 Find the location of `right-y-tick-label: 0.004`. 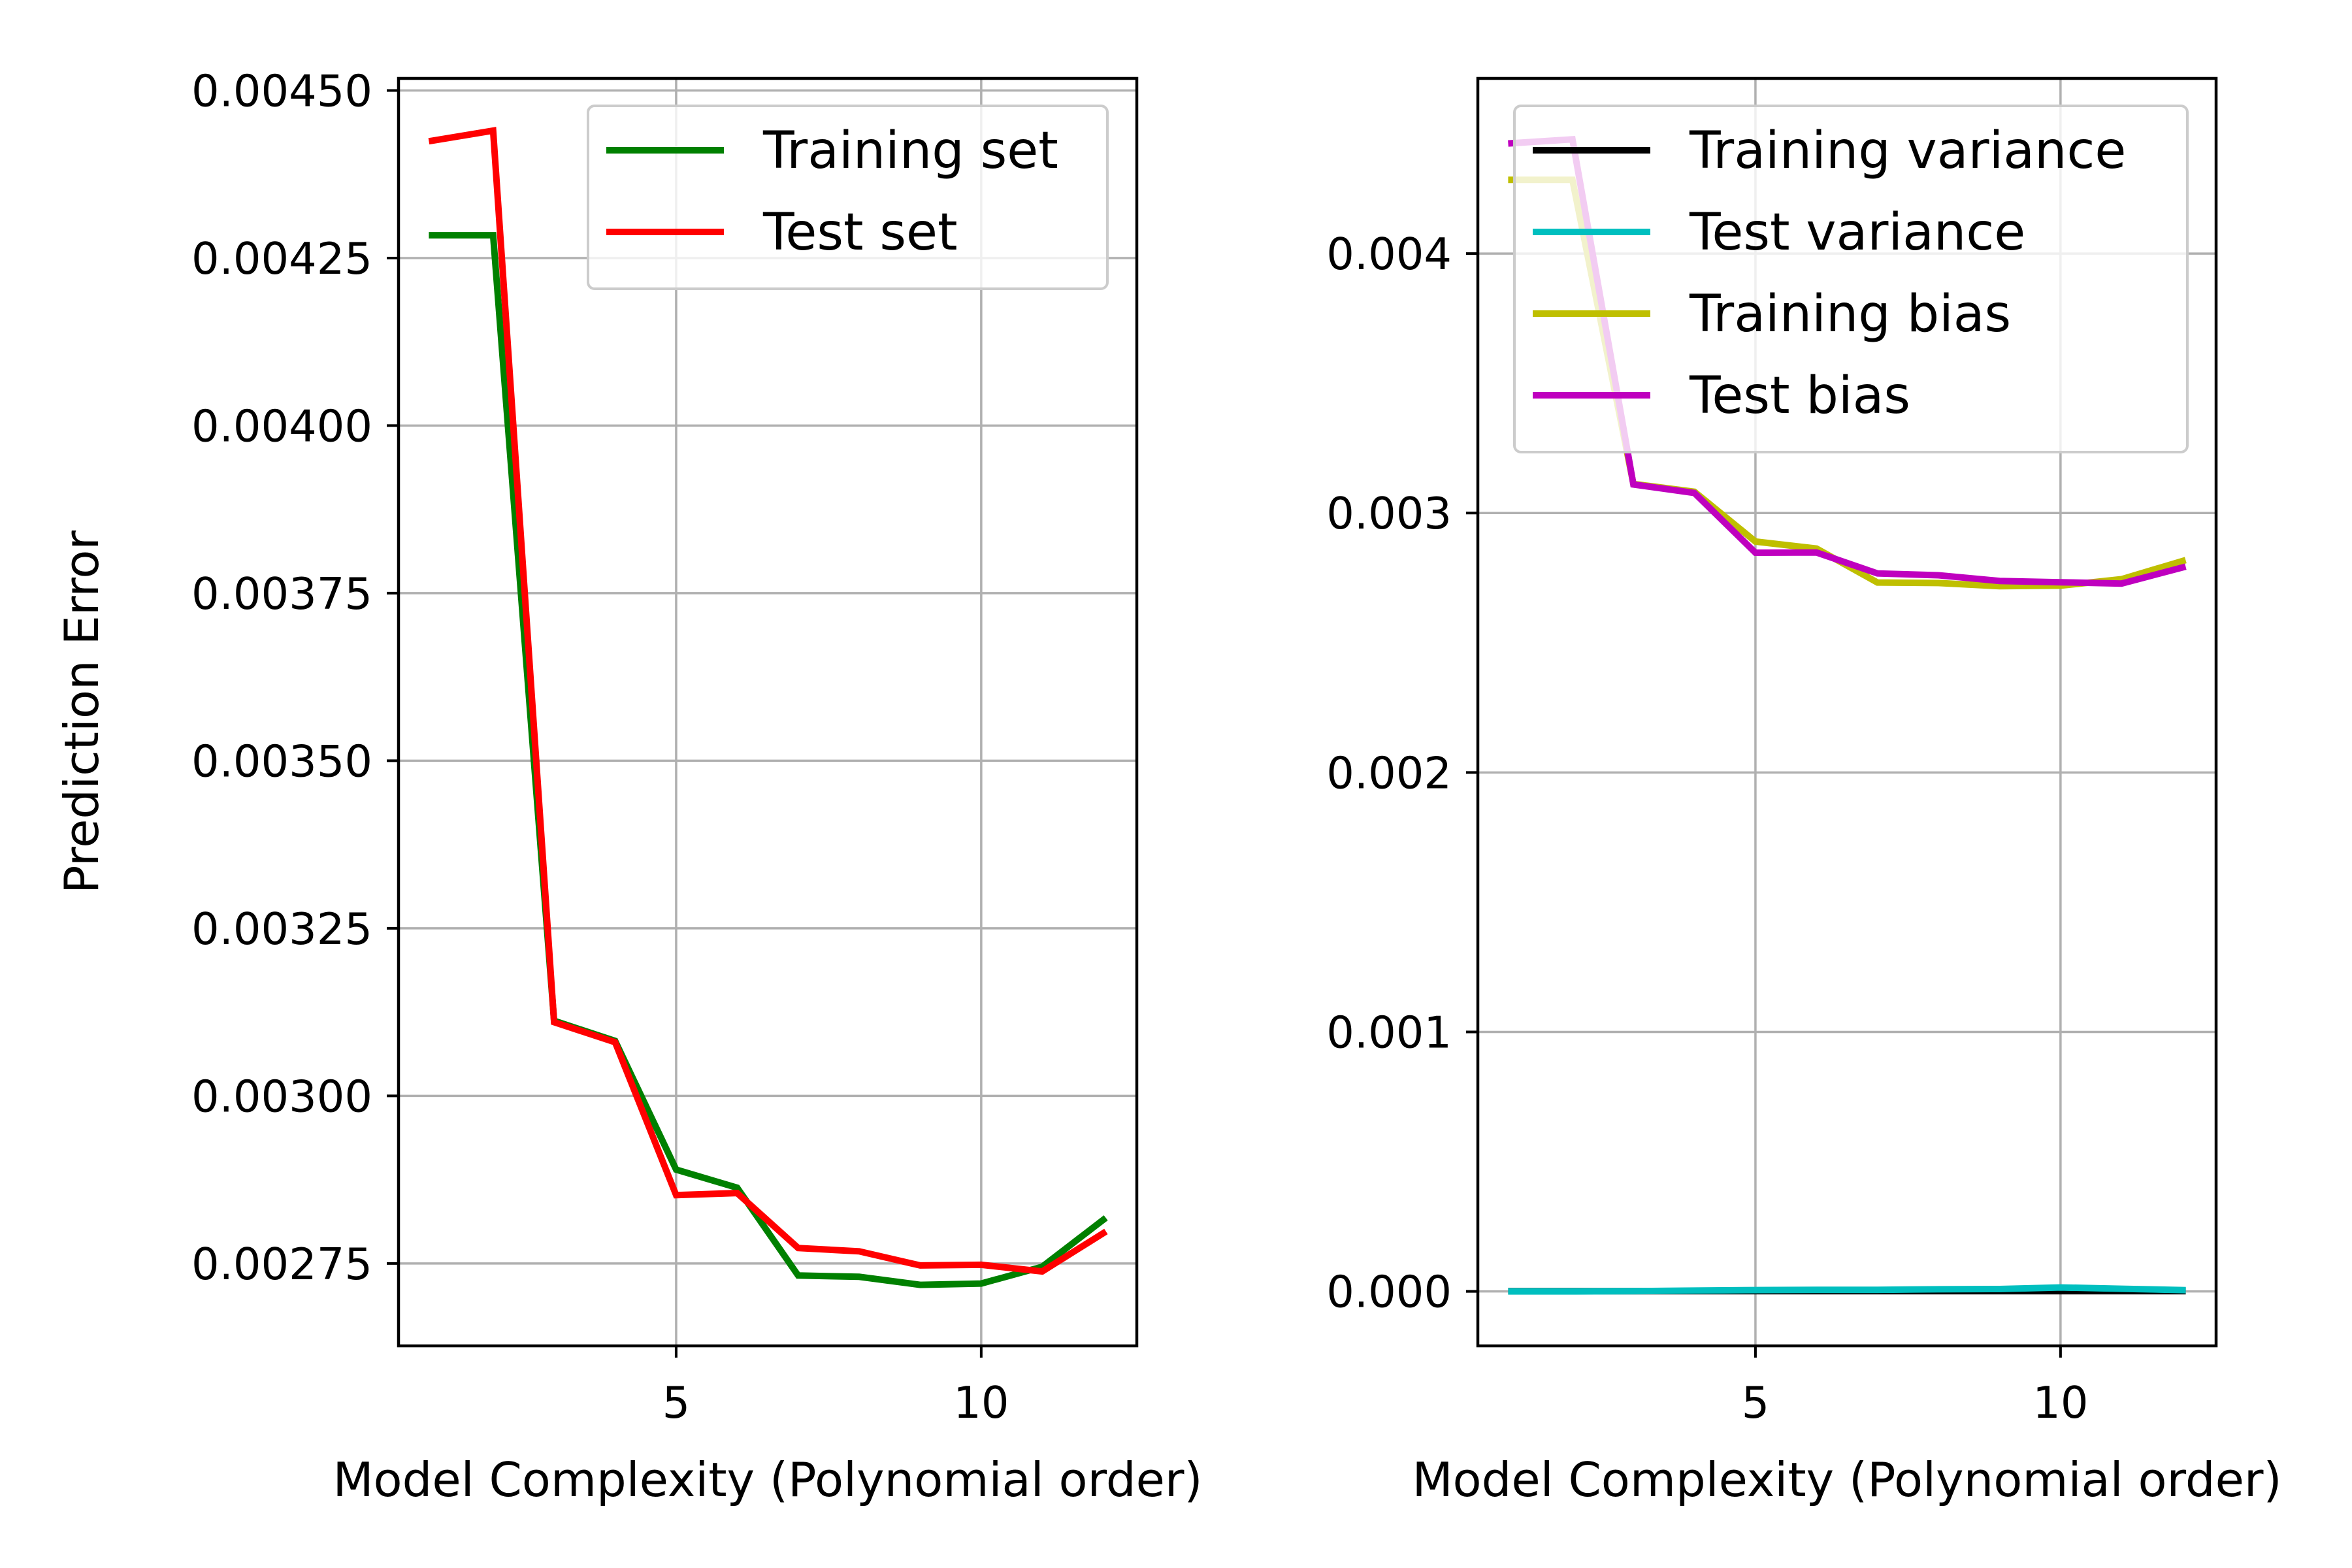

right-y-tick-label: 0.004 is located at coordinates (1389, 254).